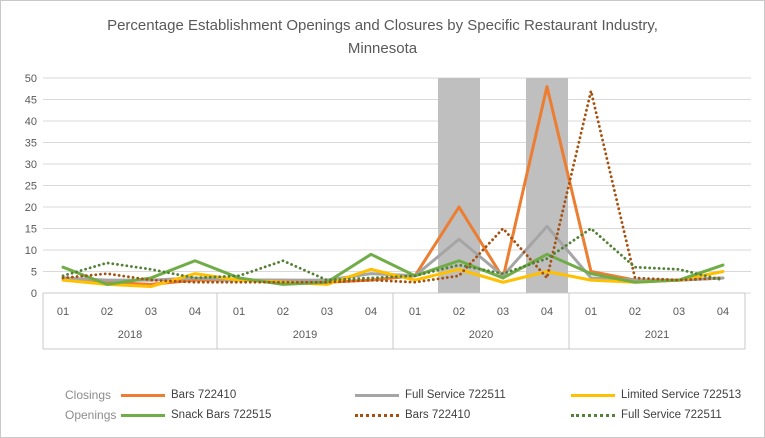  Describe the element at coordinates (657, 335) in the screenshot. I see `svg-text: 2021` at that location.